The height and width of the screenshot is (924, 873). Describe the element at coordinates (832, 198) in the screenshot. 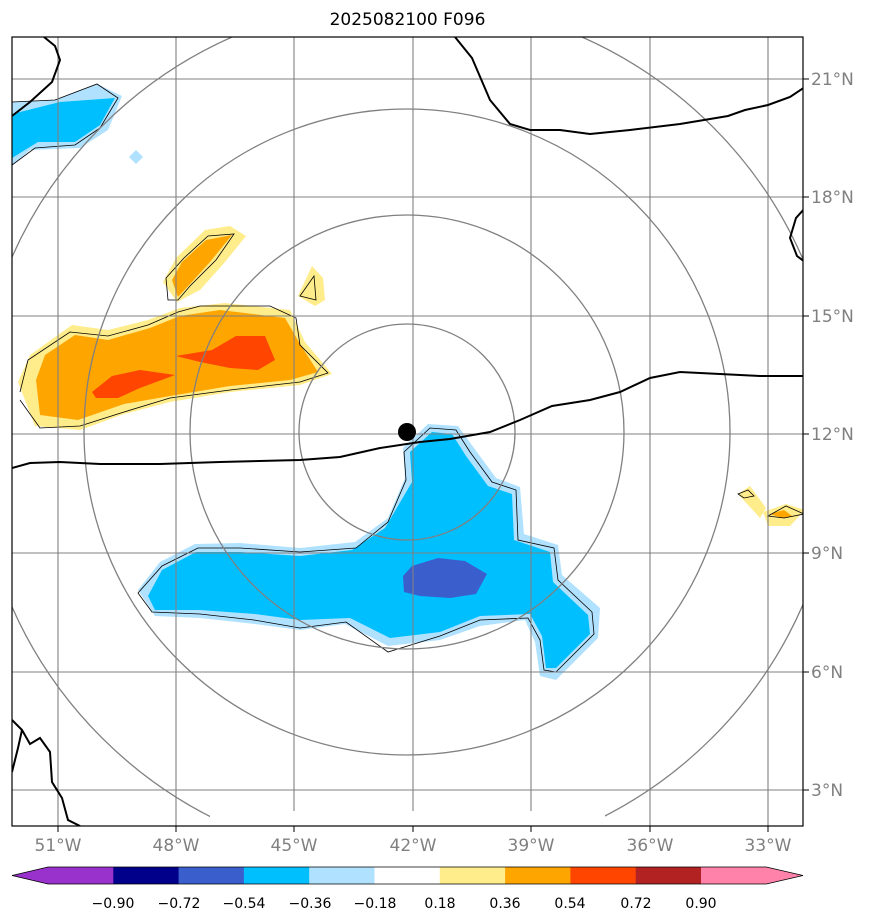

I see `lat-label: 18°N` at that location.